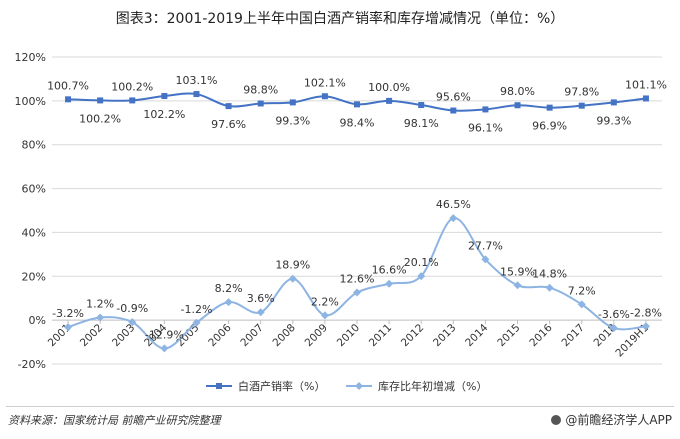 Image resolution: width=680 pixels, height=439 pixels. Describe the element at coordinates (389, 87) in the screenshot. I see `sales-rate-label: 100.0%` at that location.